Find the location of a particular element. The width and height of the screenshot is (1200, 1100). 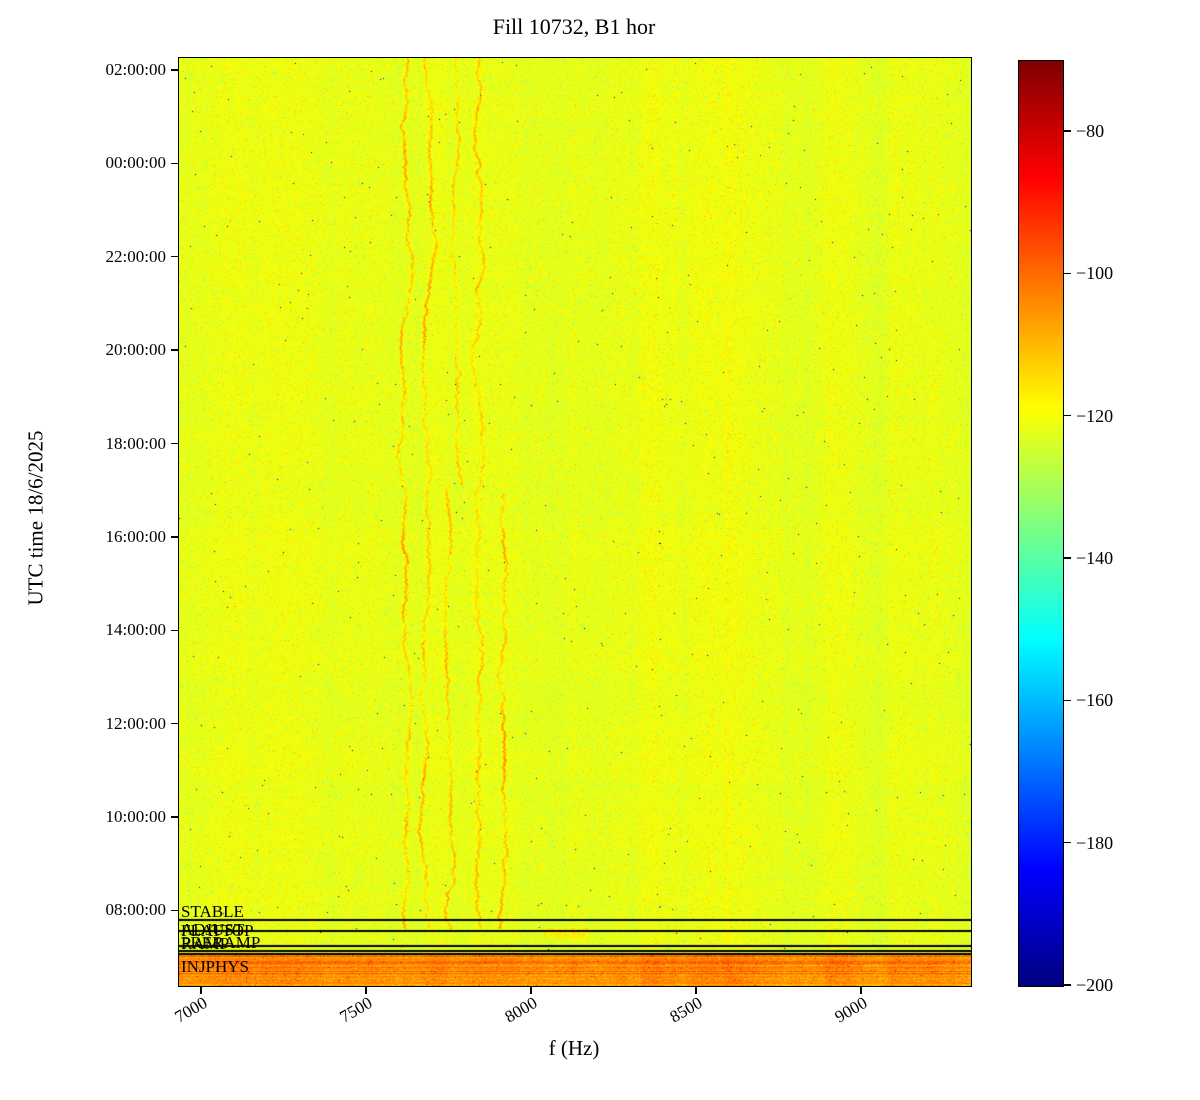

beam-mode-label-preramp: PRERAMP is located at coordinates (221, 942).